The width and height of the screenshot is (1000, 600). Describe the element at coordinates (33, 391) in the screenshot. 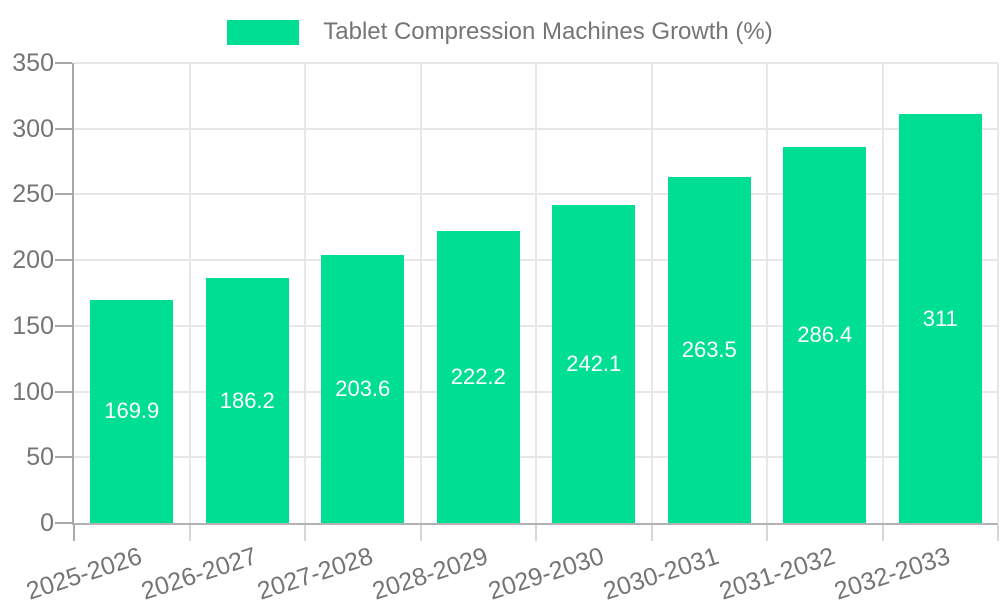

I see `y-axis-tick-label: 100` at that location.